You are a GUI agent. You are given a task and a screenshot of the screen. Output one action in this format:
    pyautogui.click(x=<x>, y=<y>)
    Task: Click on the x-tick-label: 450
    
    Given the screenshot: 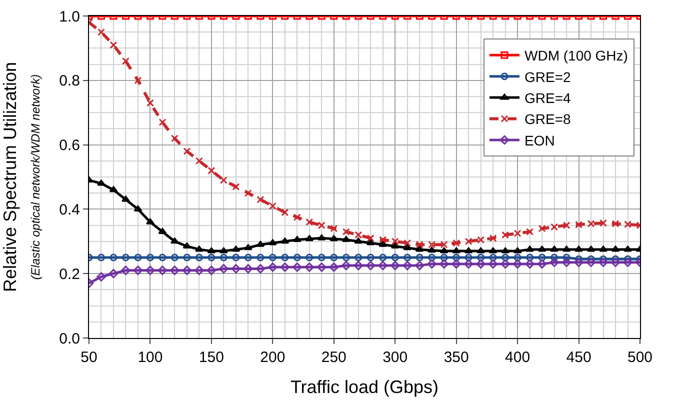 What is the action you would take?
    pyautogui.click(x=579, y=357)
    